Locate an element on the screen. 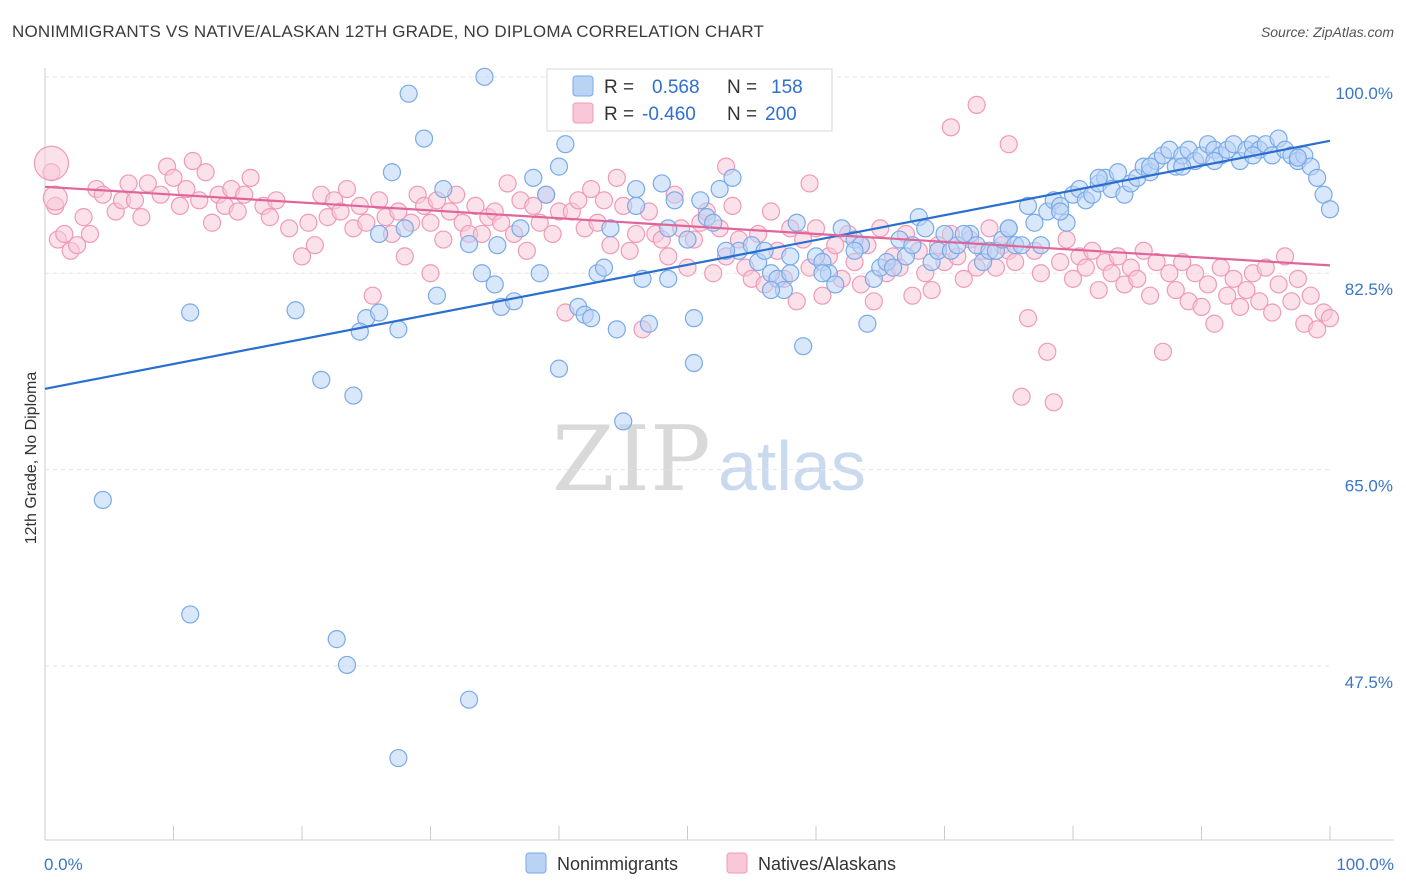 The image size is (1406, 892). series-legend: Nonimmigrants Natives/Alaskans is located at coordinates (710, 863).